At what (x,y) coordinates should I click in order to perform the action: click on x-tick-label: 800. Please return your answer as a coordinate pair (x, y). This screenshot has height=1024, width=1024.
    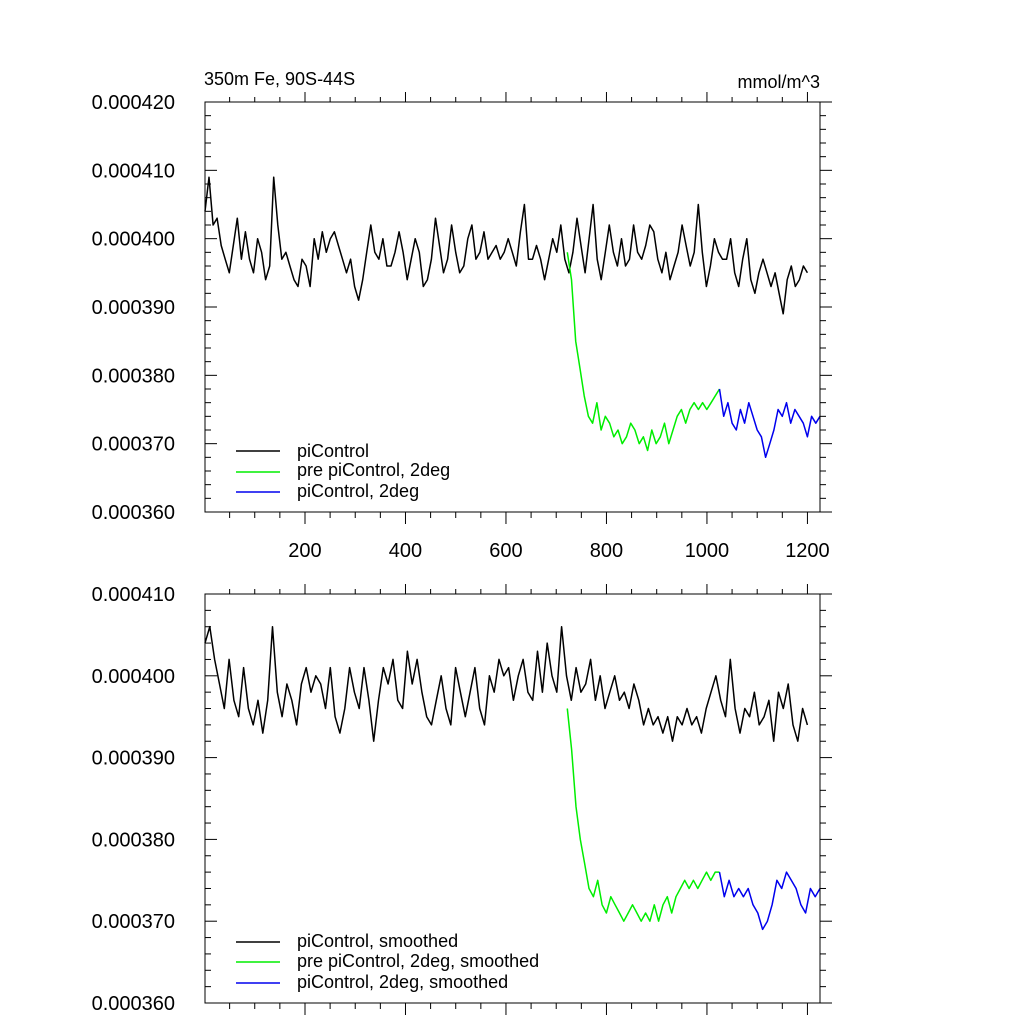
    Looking at the image, I should click on (606, 551).